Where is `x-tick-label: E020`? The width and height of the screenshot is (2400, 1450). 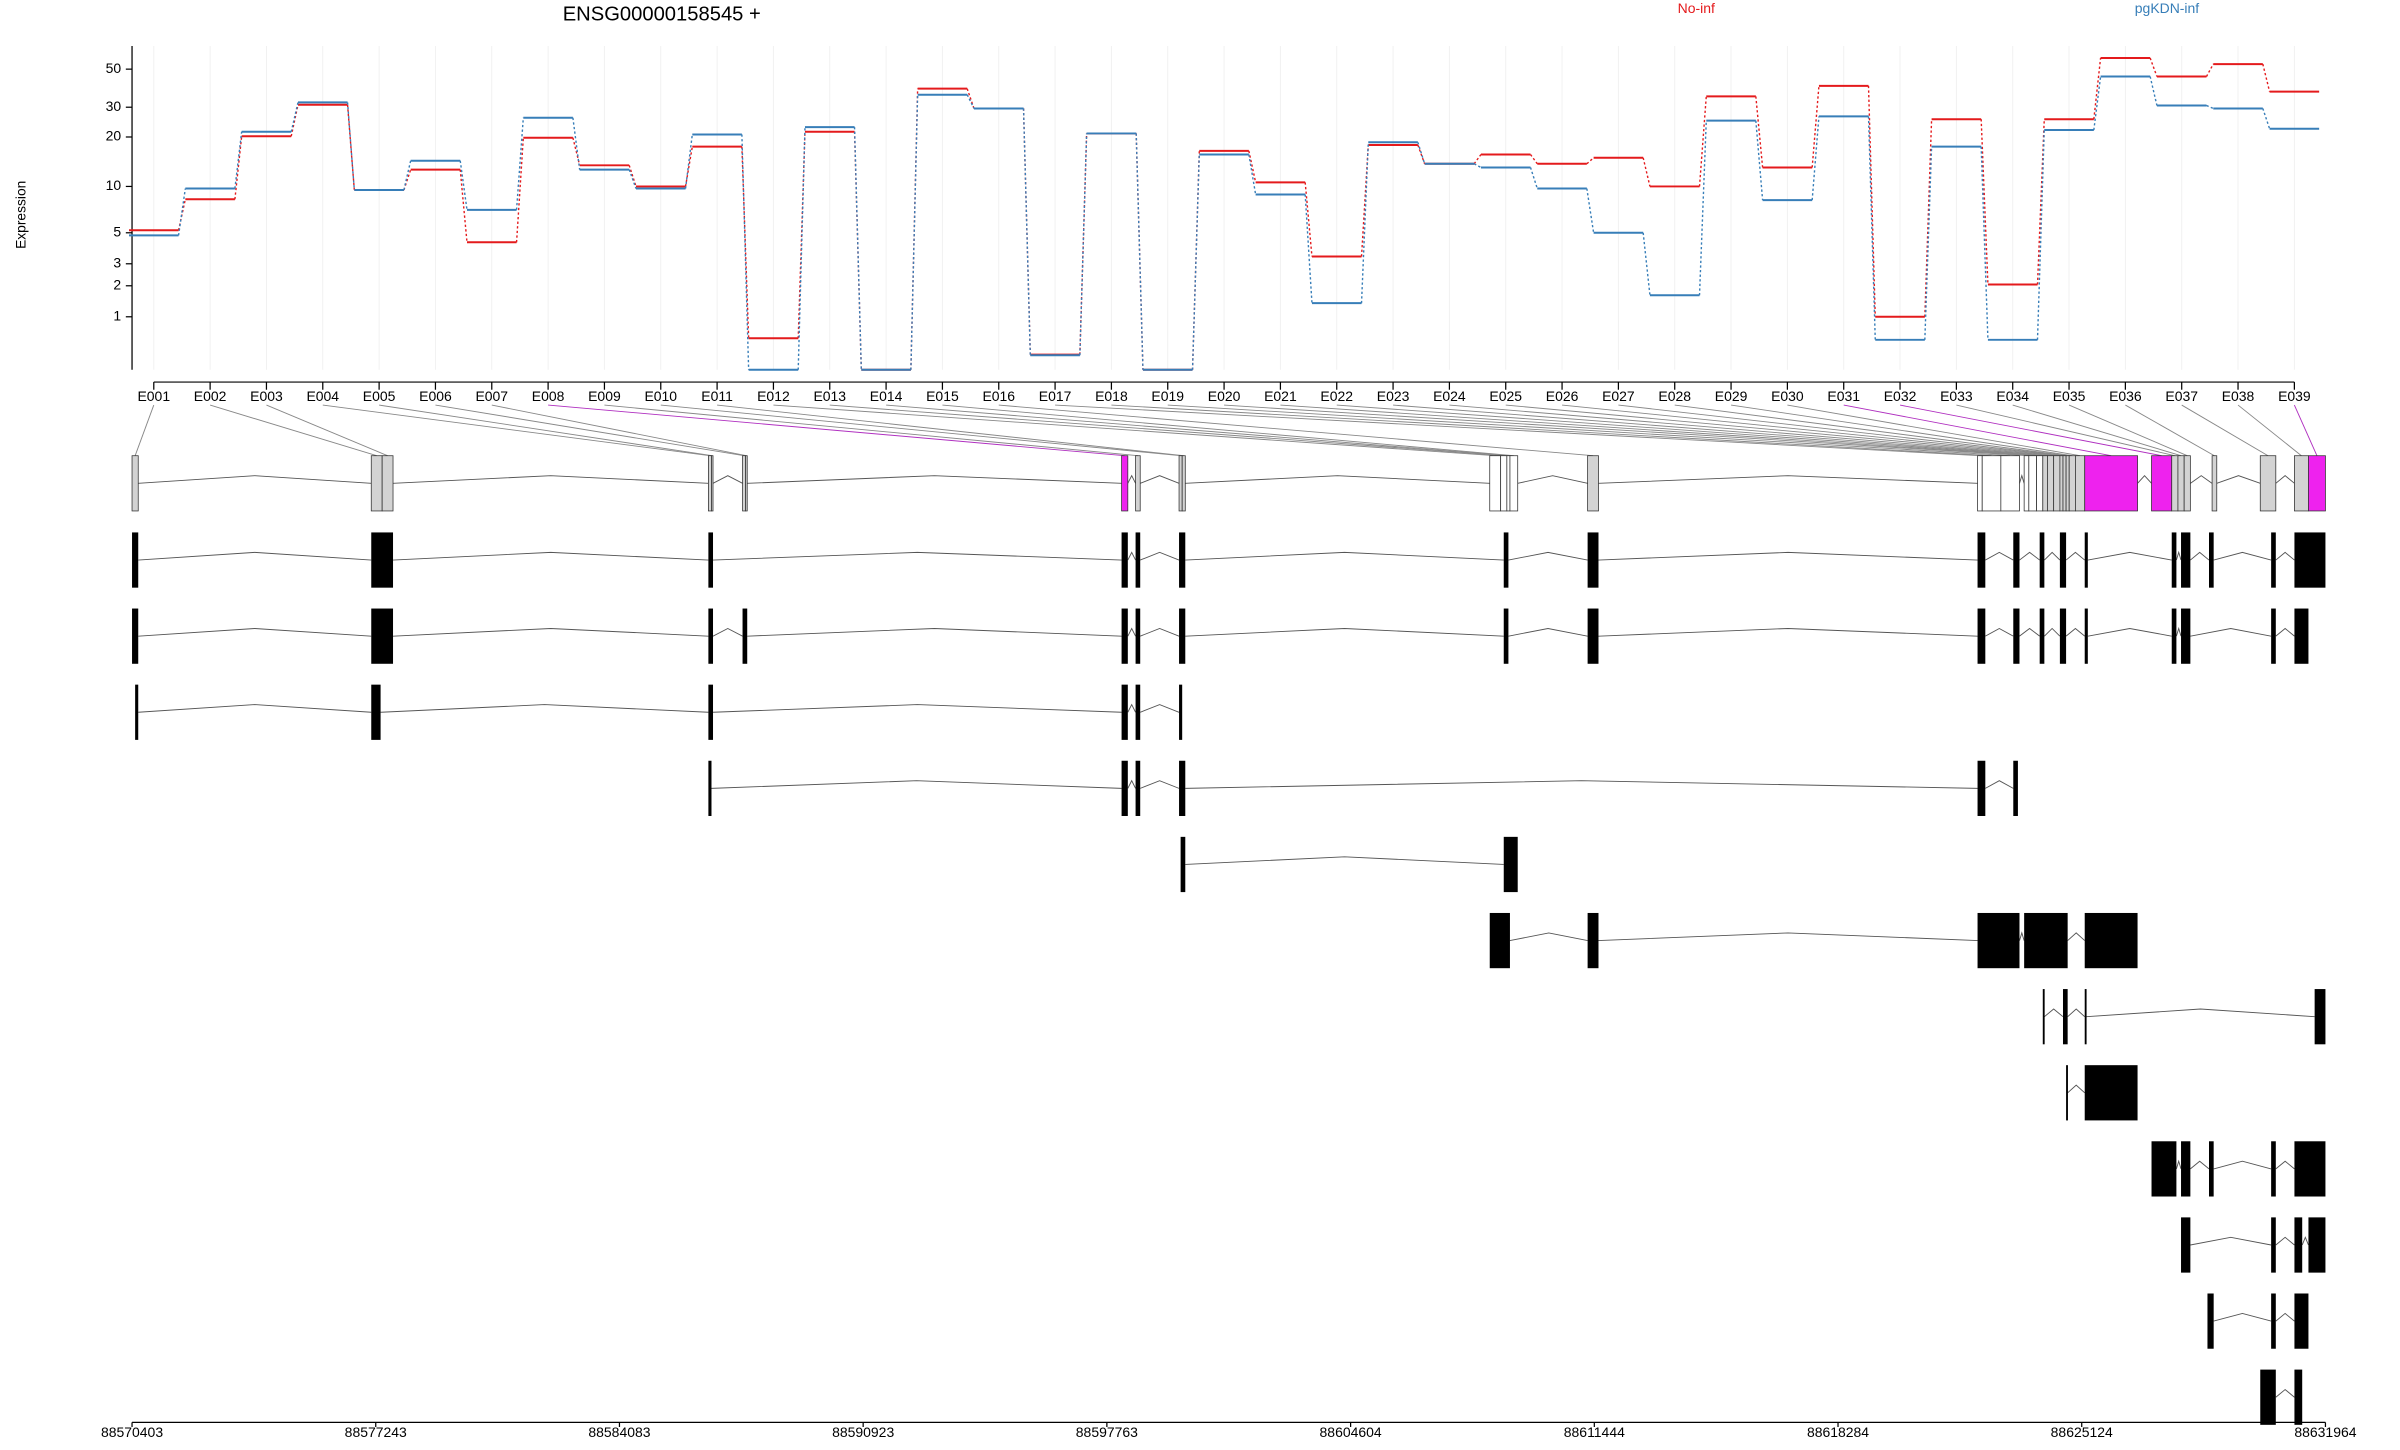 x-tick-label: E020 is located at coordinates (1224, 396).